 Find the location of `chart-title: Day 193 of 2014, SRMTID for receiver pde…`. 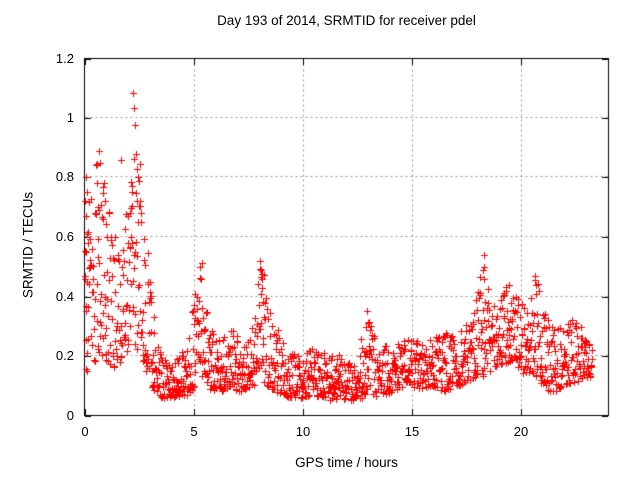

chart-title: Day 193 of 2014, SRMTID for receiver pde… is located at coordinates (346, 20).